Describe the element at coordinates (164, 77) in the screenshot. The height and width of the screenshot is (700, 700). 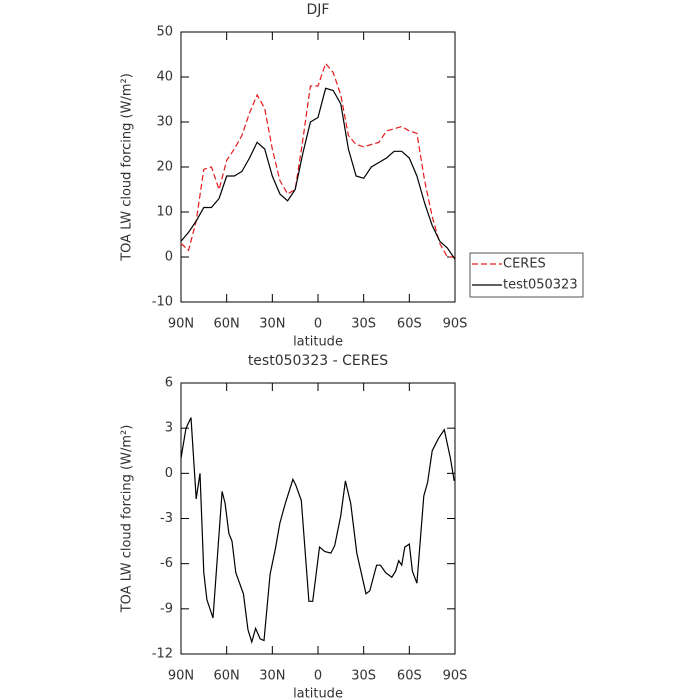
I see `y-tick-label: 40` at that location.